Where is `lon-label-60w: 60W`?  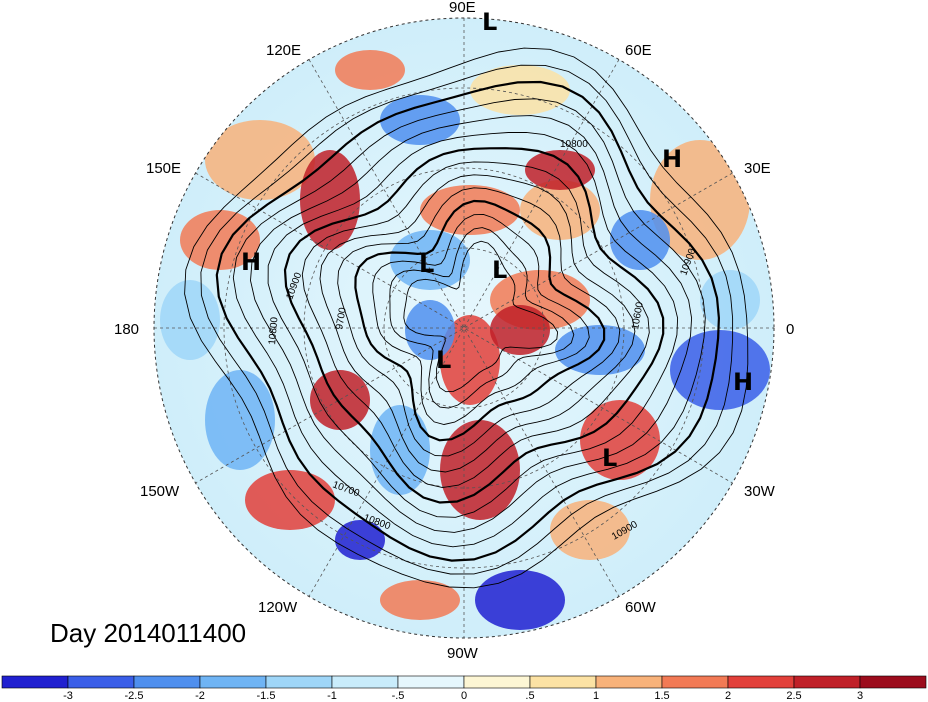 lon-label-60w: 60W is located at coordinates (641, 607).